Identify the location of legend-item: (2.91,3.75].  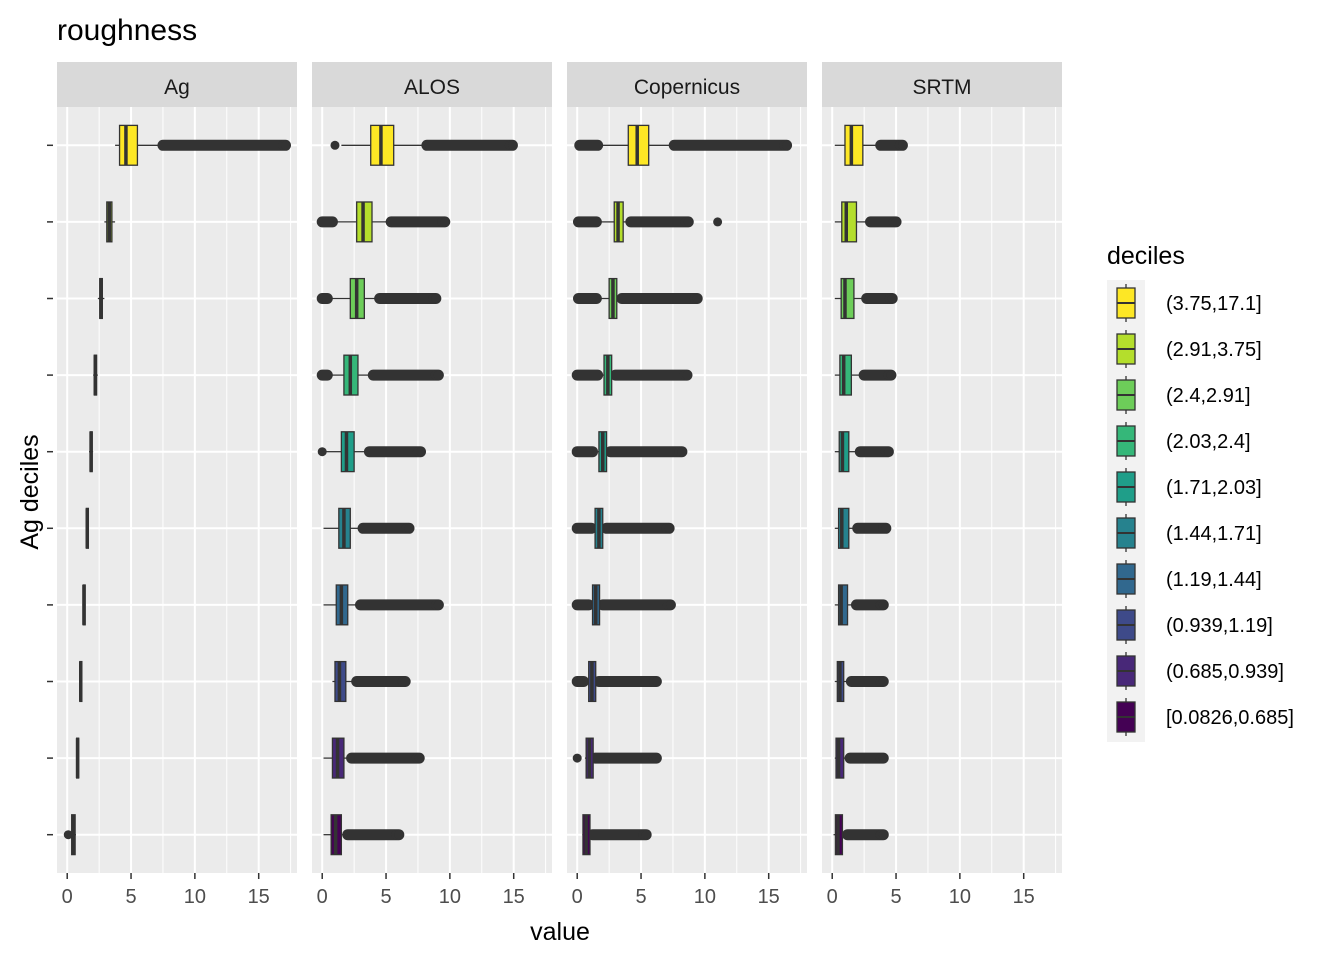
(1189, 349).